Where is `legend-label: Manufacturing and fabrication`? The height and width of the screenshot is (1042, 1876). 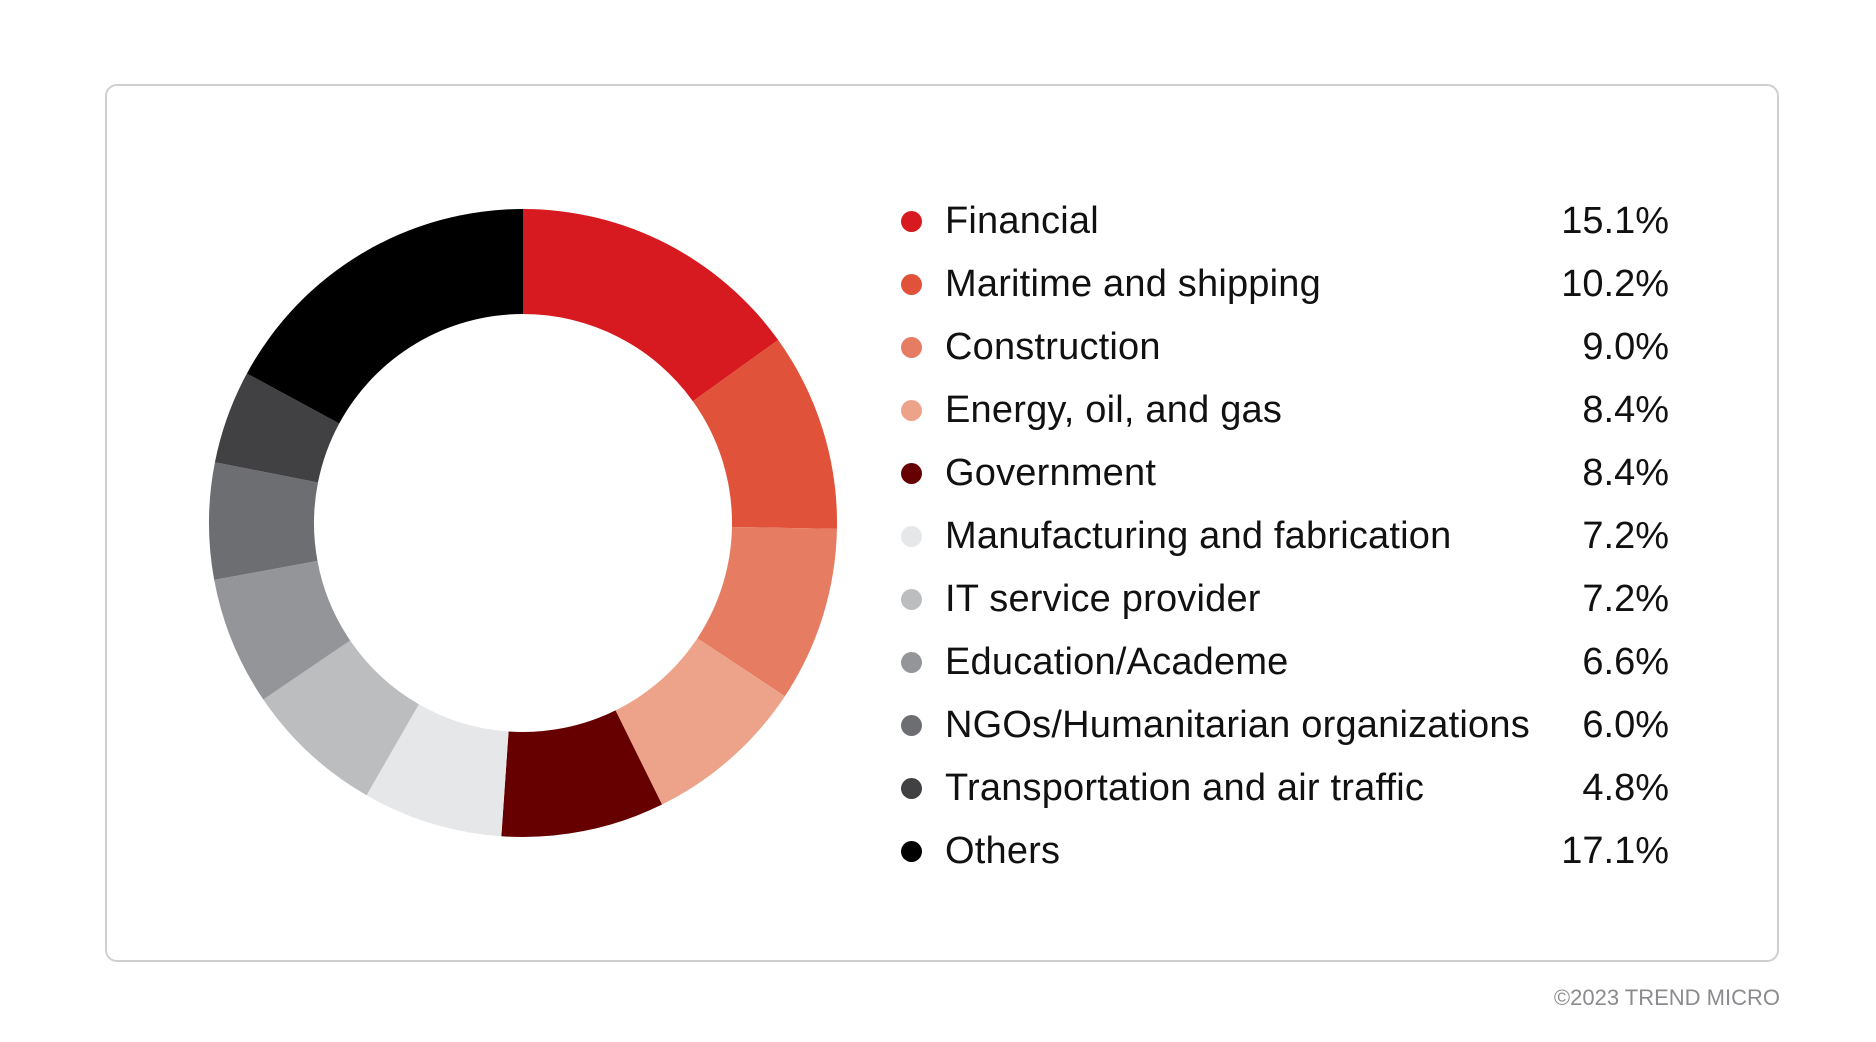 legend-label: Manufacturing and fabrication is located at coordinates (1198, 536).